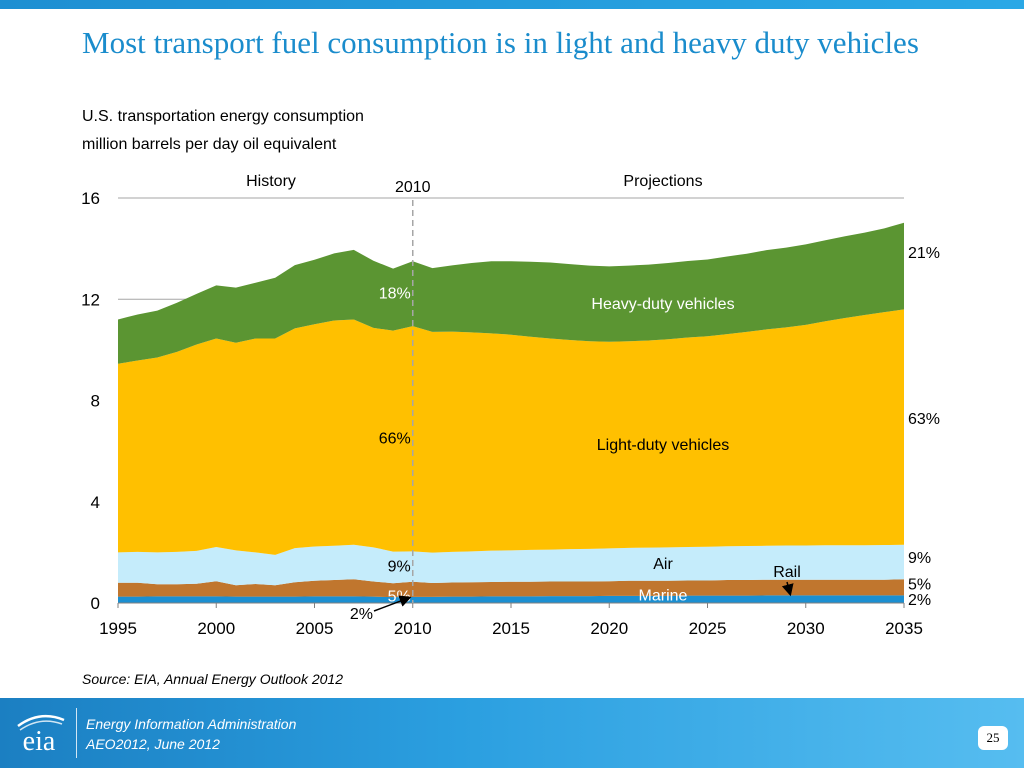  I want to click on x-tick-label: 2005, so click(315, 628).